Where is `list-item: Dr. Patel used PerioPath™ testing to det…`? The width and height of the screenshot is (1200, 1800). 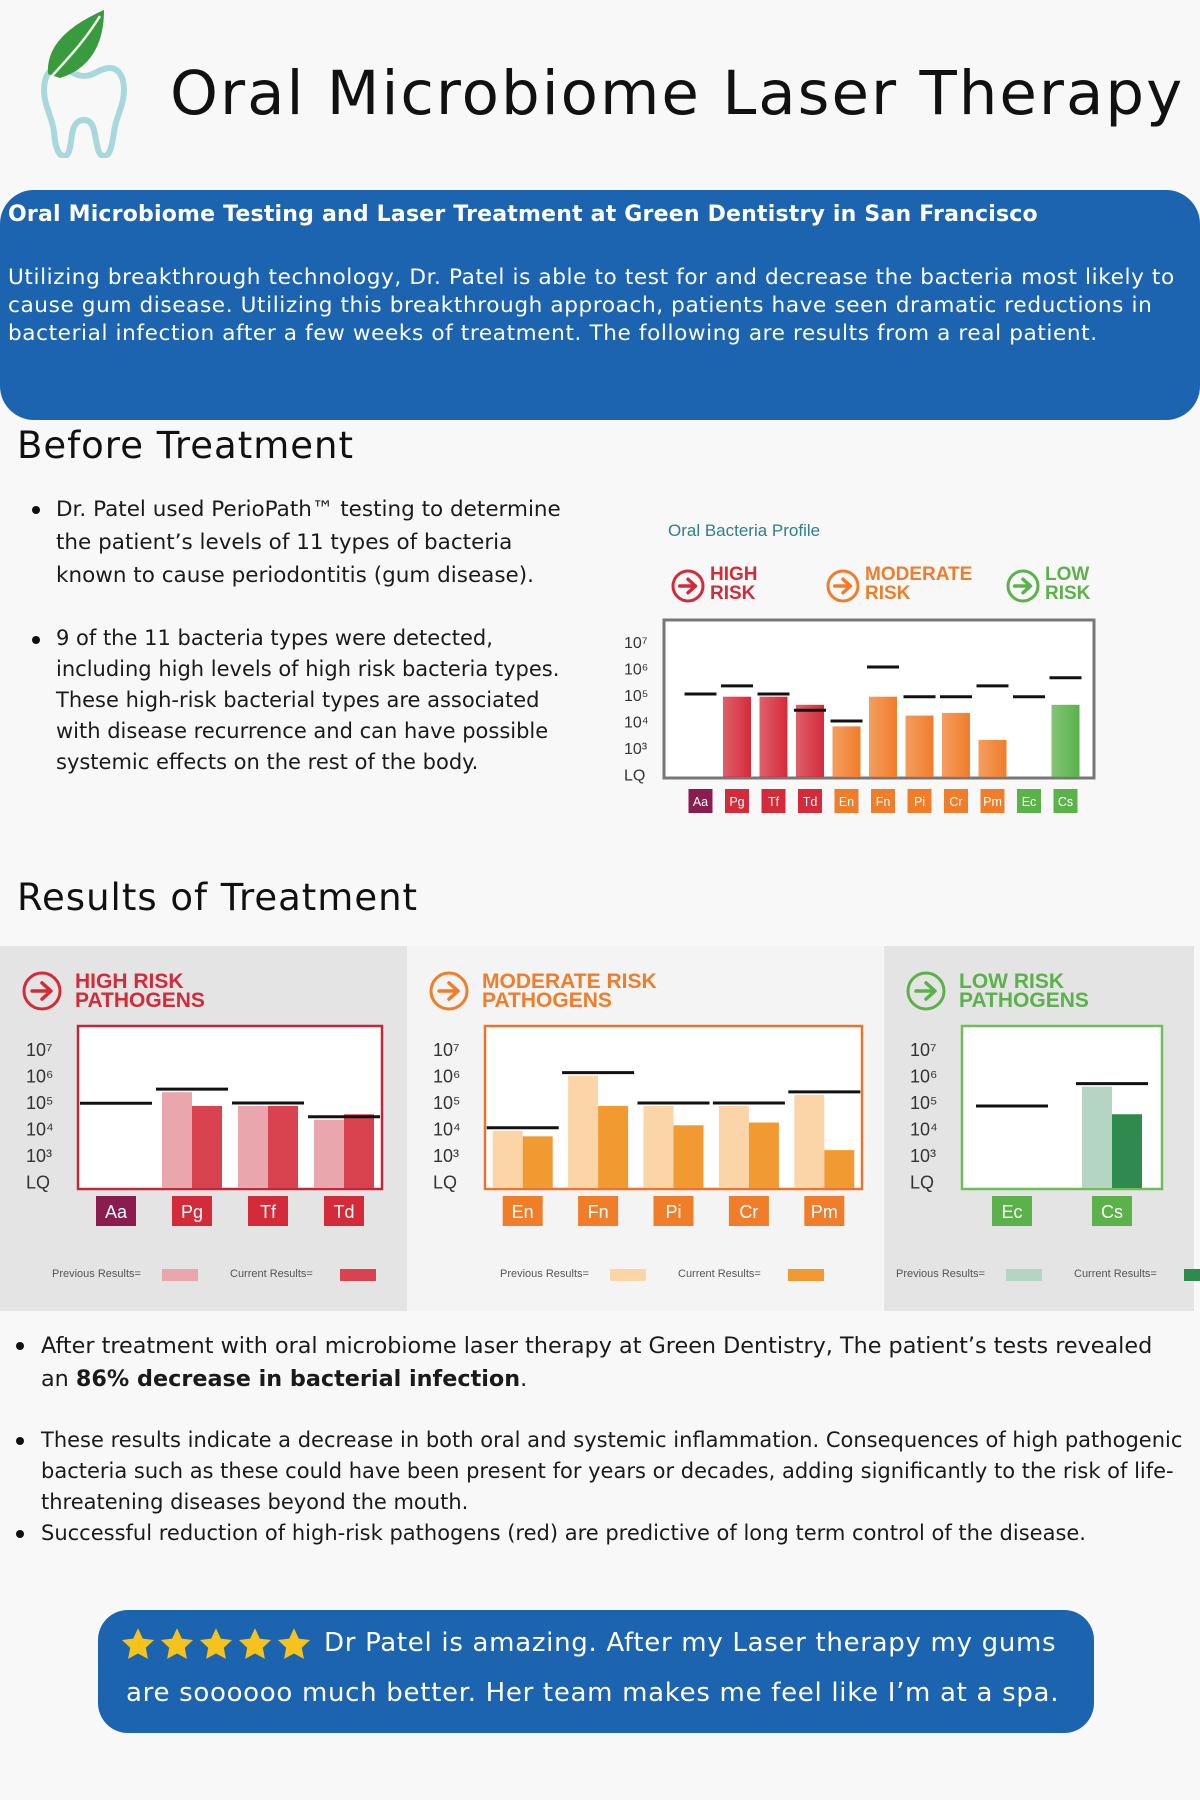
list-item: Dr. Patel used PerioPath™ testing to det… is located at coordinates (302, 542).